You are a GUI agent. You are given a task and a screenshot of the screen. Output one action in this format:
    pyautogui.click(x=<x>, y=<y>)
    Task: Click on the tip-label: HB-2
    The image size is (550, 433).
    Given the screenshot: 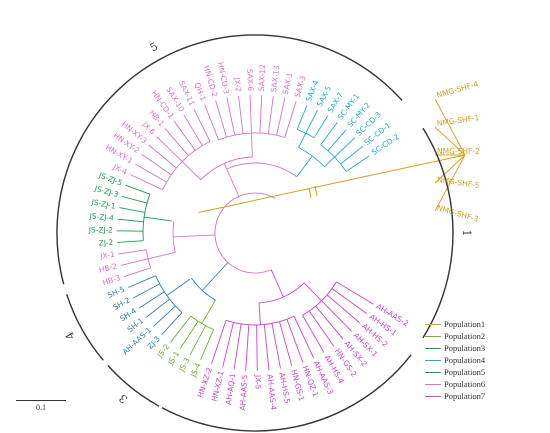 What is the action you would take?
    pyautogui.click(x=108, y=267)
    